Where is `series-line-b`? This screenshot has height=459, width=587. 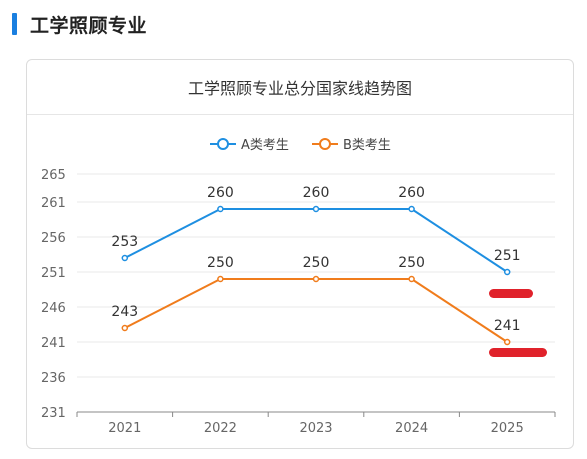
series-line-b is located at coordinates (316, 310).